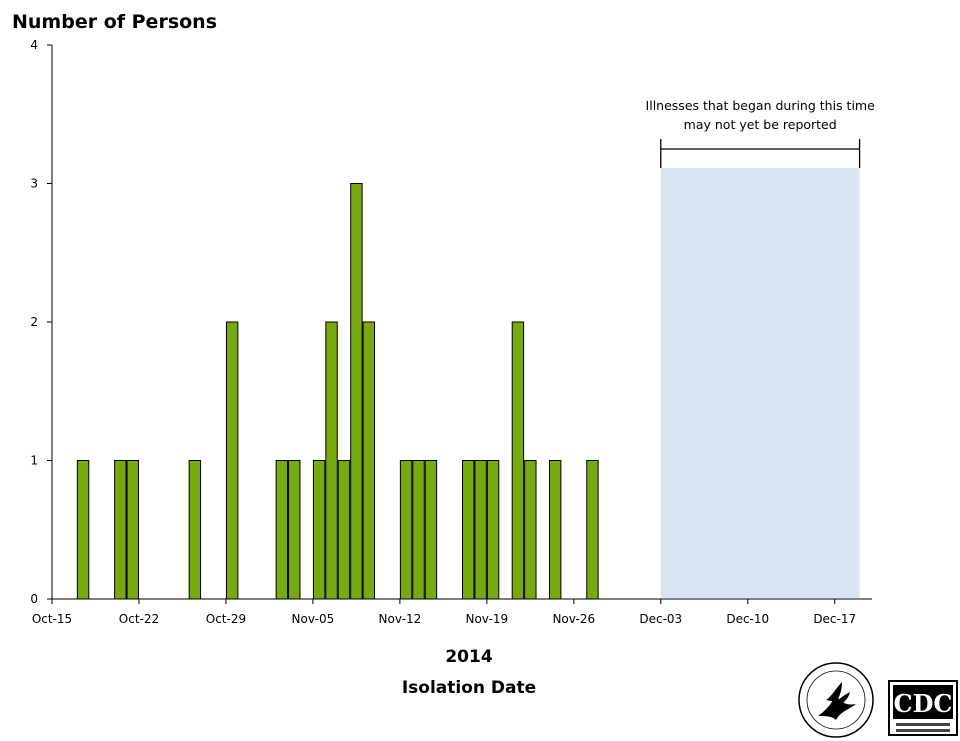 Image resolution: width=960 pixels, height=741 pixels. What do you see at coordinates (836, 700) in the screenshot?
I see `hhs-seal-logo` at bounding box center [836, 700].